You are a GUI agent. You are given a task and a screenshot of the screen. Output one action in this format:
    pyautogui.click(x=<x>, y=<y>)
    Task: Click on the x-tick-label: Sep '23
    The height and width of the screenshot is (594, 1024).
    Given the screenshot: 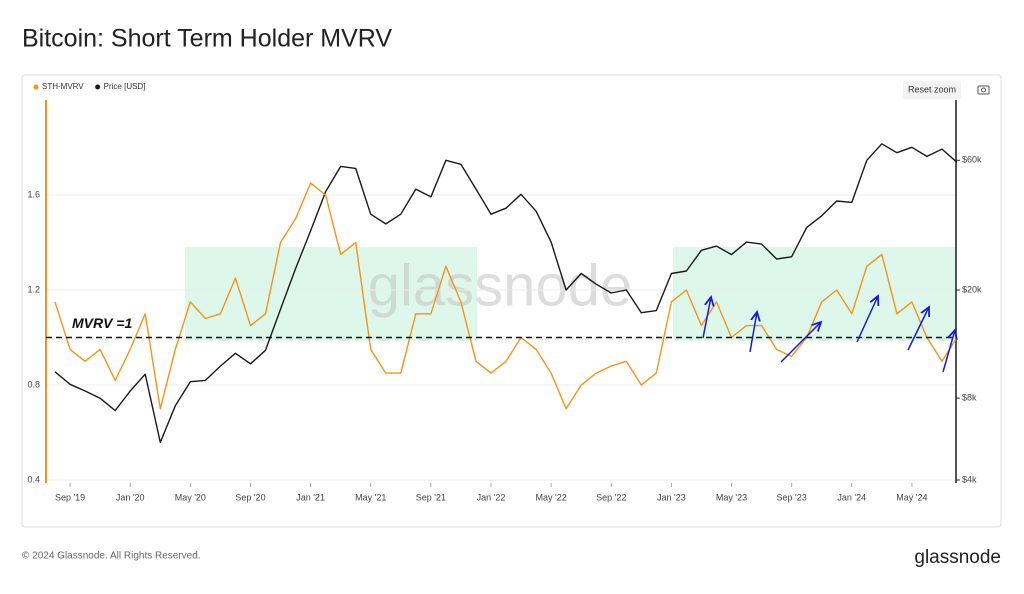 What is the action you would take?
    pyautogui.click(x=792, y=497)
    